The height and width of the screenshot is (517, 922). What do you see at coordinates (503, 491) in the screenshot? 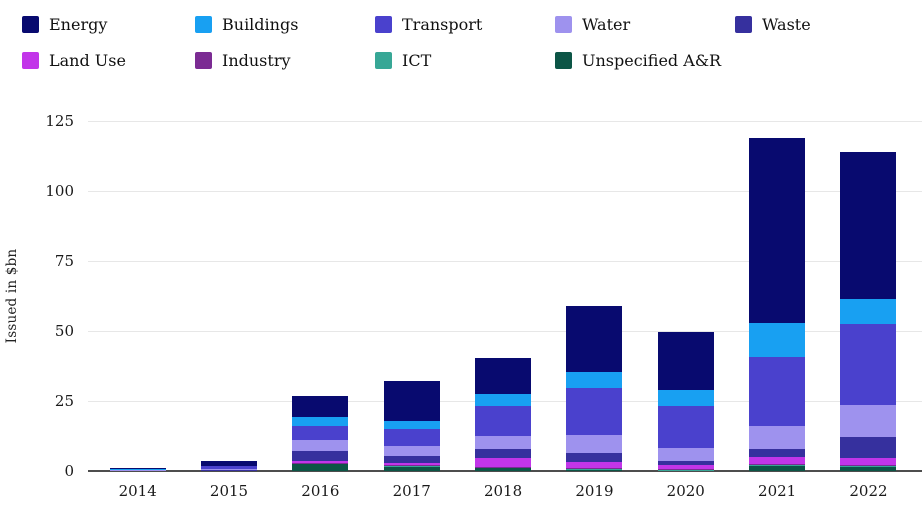
I see `x-tick-label-2018: 2018` at bounding box center [503, 491].